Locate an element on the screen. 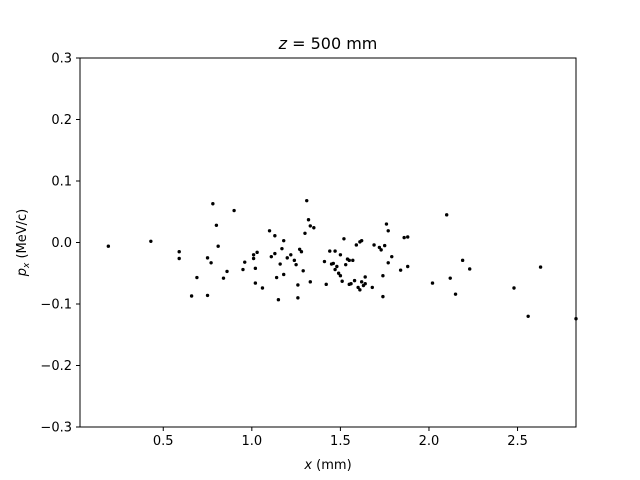 This screenshot has height=480, width=640. y-tick-label: 0.0 is located at coordinates (61, 243).